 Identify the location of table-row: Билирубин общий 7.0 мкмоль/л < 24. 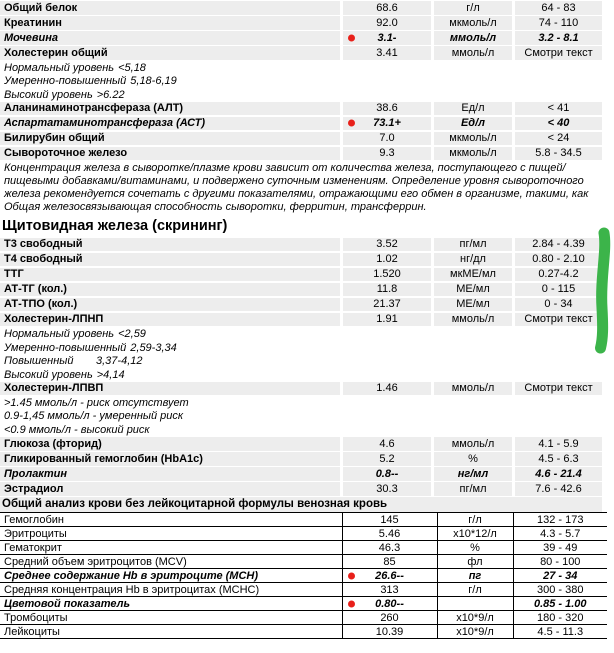
(301, 138).